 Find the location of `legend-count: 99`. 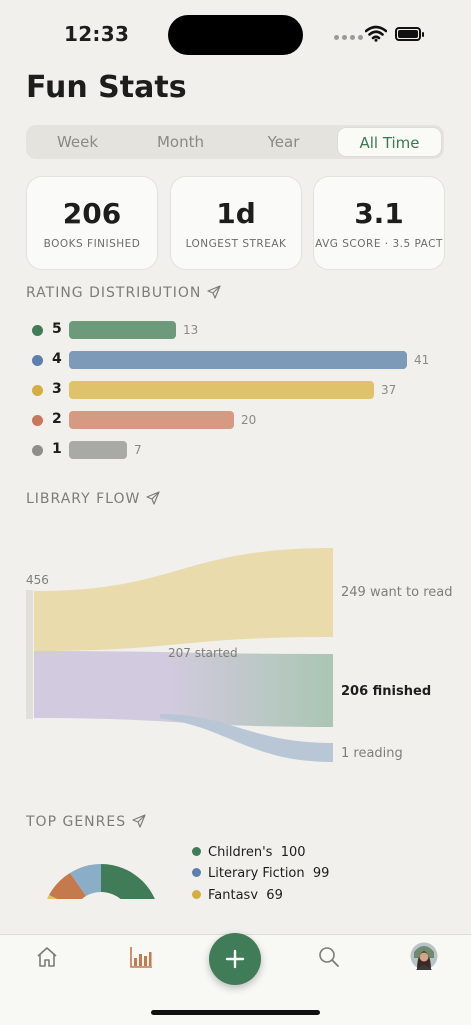

legend-count: 99 is located at coordinates (321, 873).